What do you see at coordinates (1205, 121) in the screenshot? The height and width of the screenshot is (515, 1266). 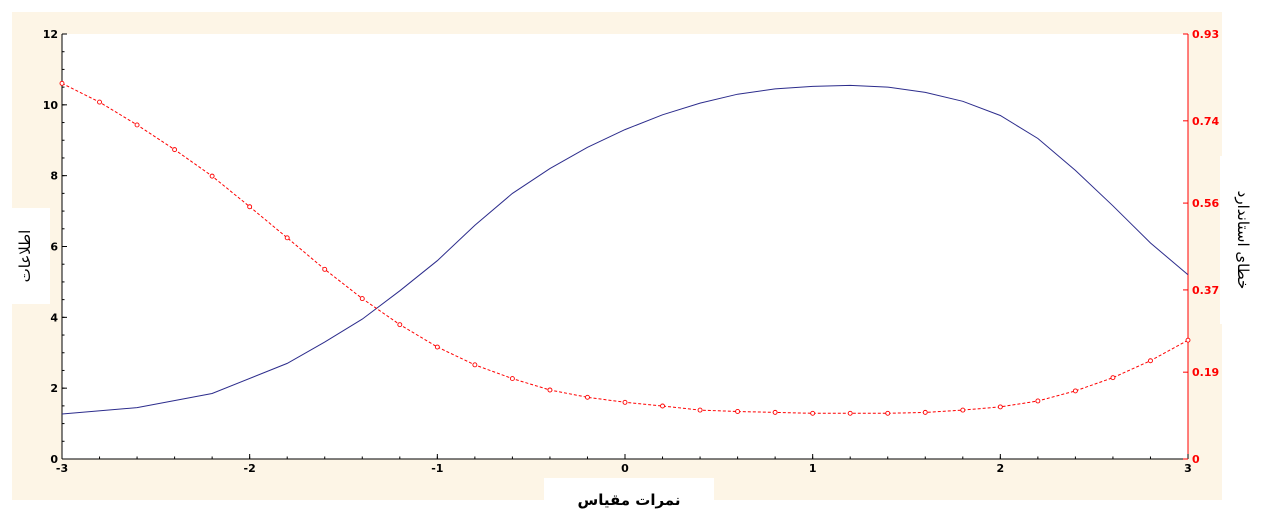 I see `y2-tick-label: 0.74` at bounding box center [1205, 121].